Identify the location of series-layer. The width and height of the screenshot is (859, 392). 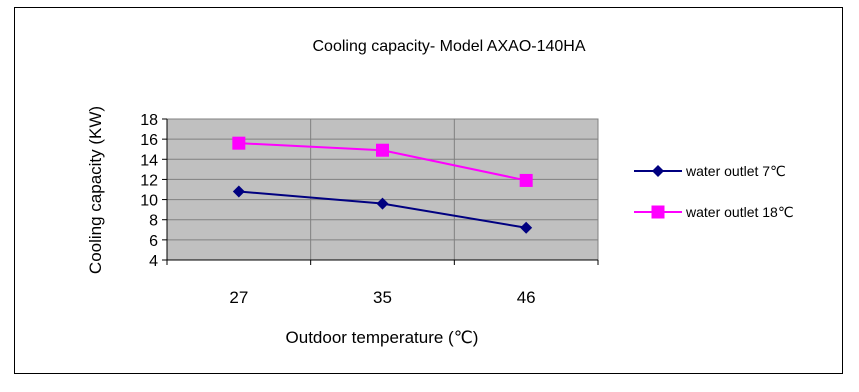
(382, 185).